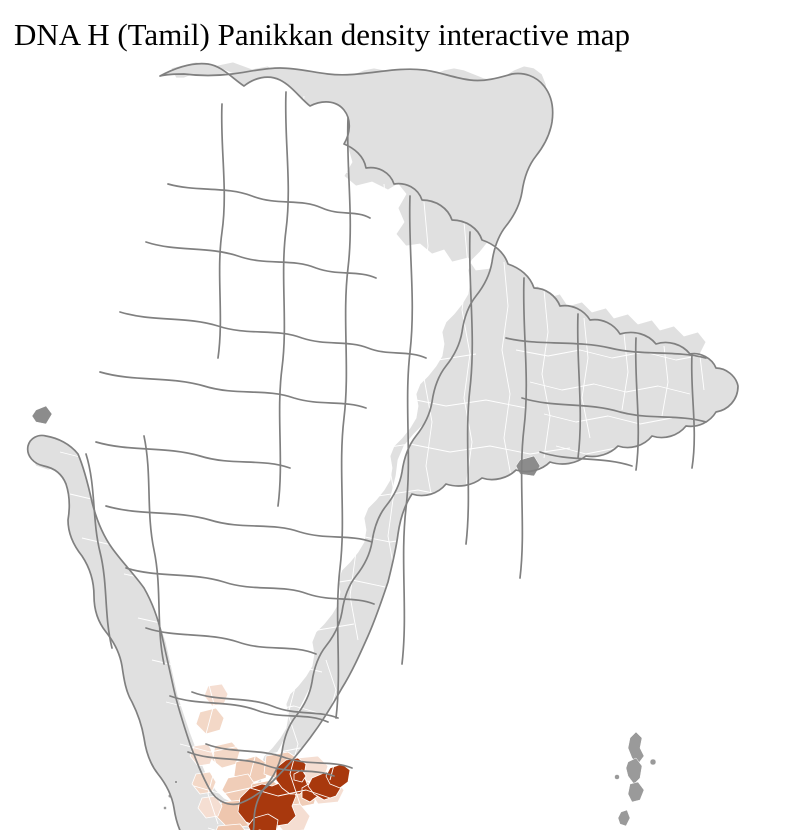 The height and width of the screenshot is (830, 787). Describe the element at coordinates (263, 821) in the screenshot. I see `district-high-pudukkottai` at that location.